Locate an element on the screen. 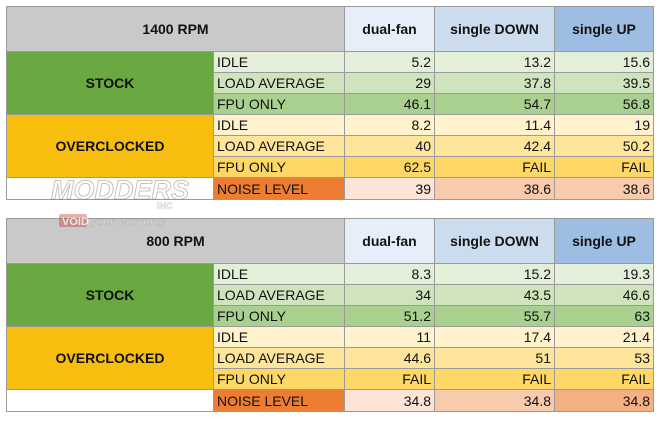 The width and height of the screenshot is (660, 425). data-cell: 19.3 is located at coordinates (604, 274).